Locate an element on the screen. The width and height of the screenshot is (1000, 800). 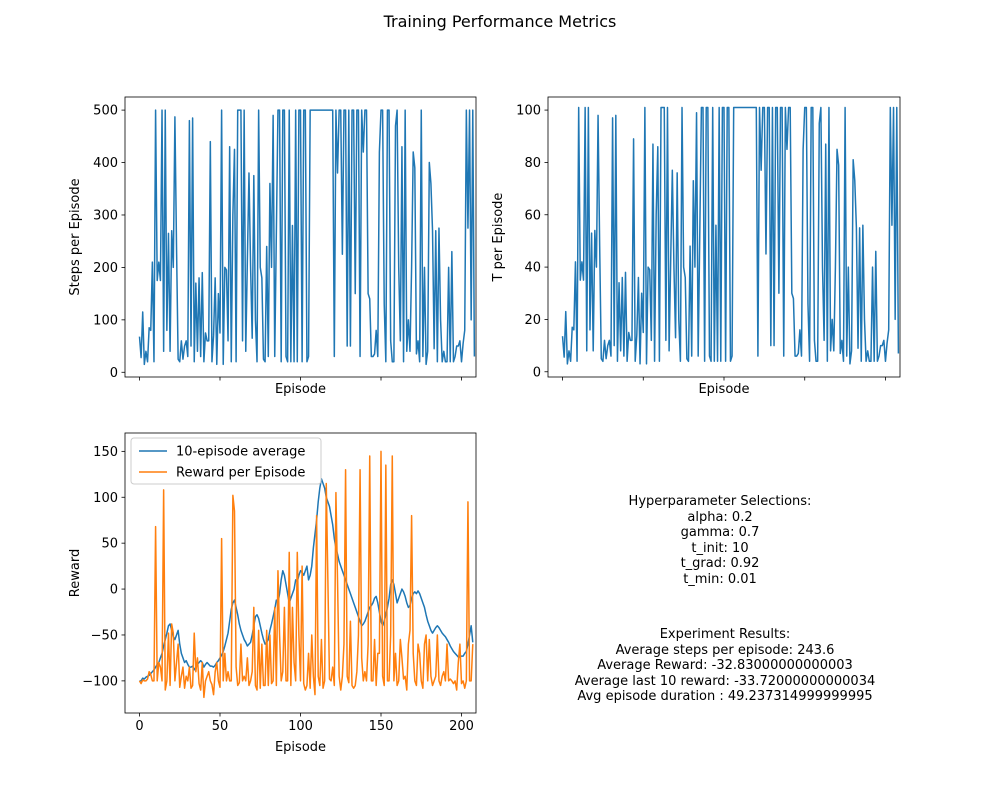
hyperparameter-title: Hyperparameter Selections: is located at coordinates (720, 501).